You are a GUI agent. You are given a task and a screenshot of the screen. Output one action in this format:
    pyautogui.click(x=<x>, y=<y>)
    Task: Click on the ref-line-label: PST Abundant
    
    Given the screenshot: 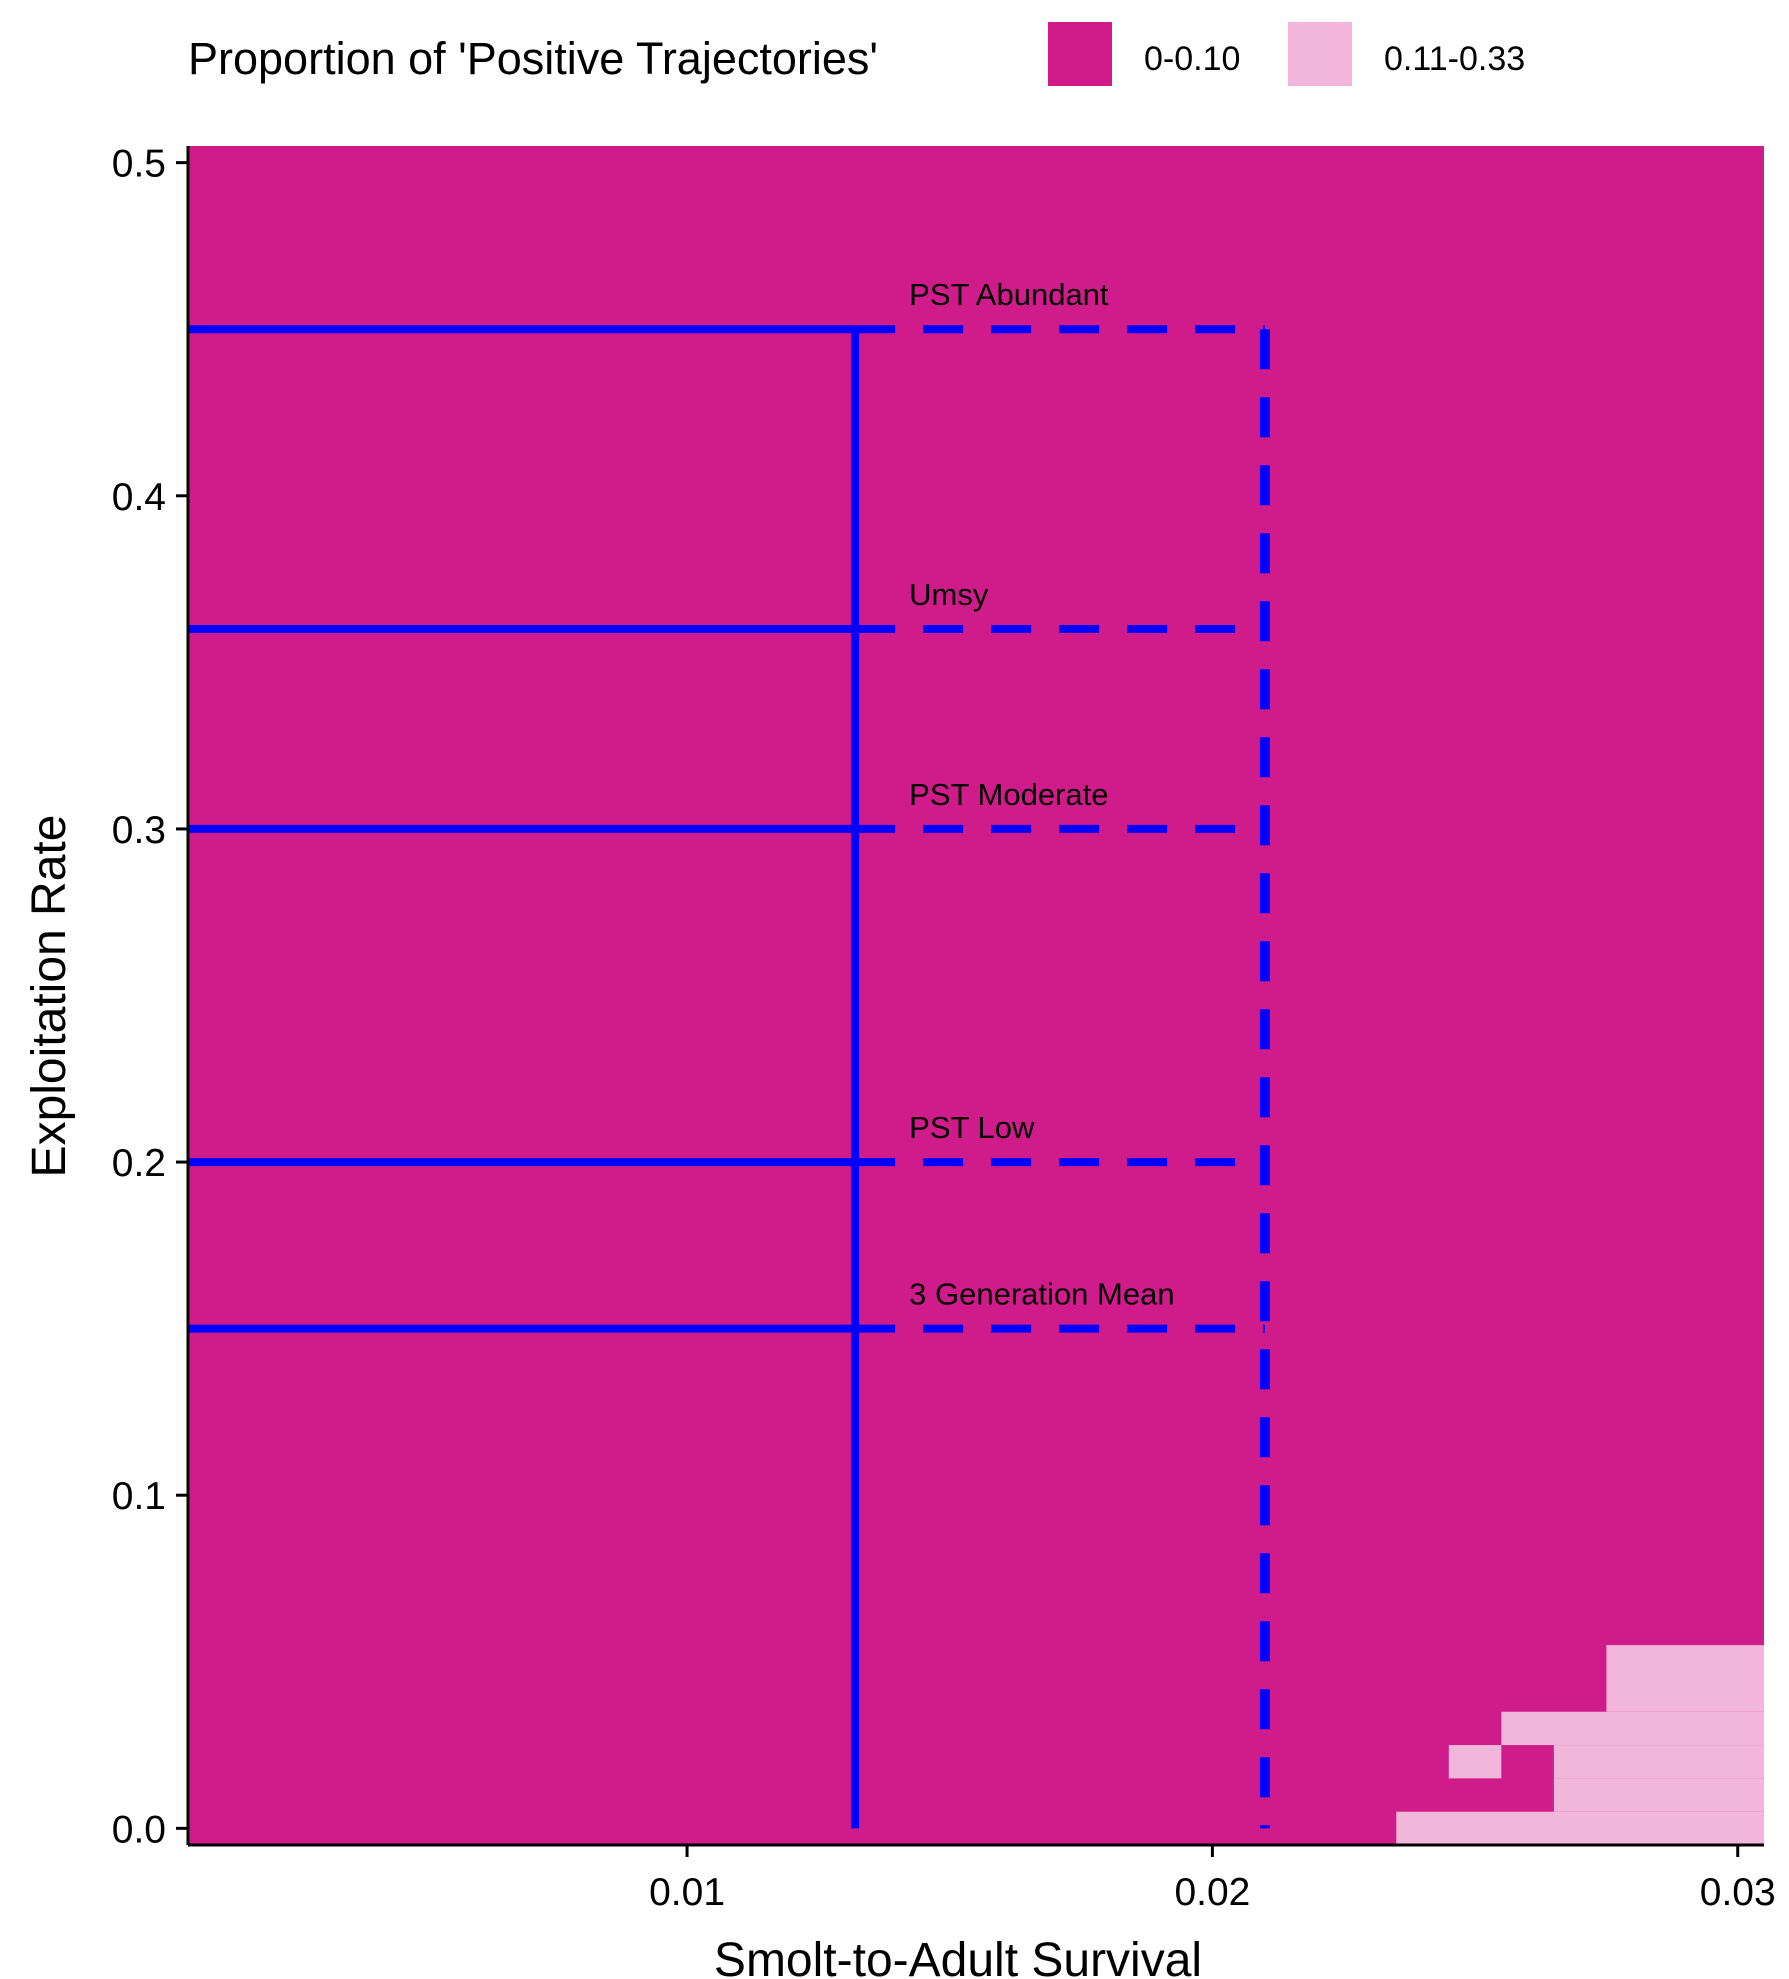 What is the action you would take?
    pyautogui.click(x=1009, y=294)
    